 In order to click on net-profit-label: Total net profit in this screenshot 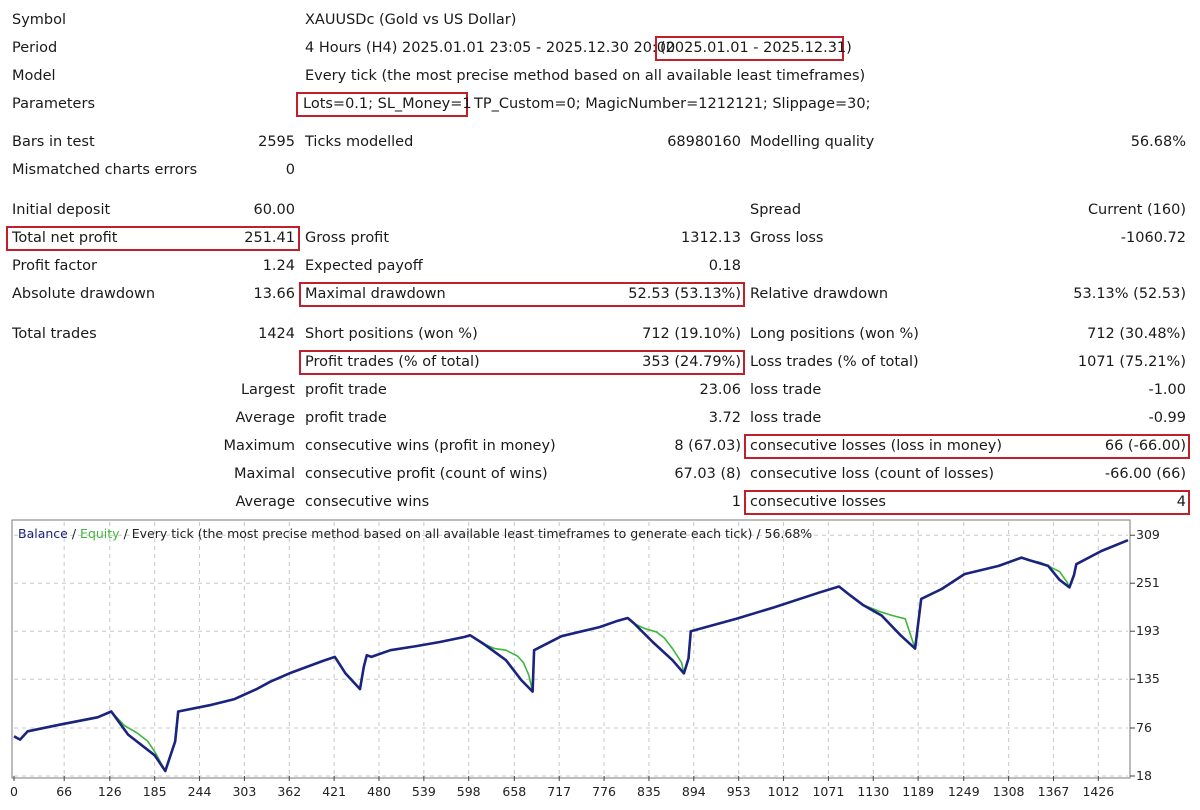, I will do `click(65, 238)`.